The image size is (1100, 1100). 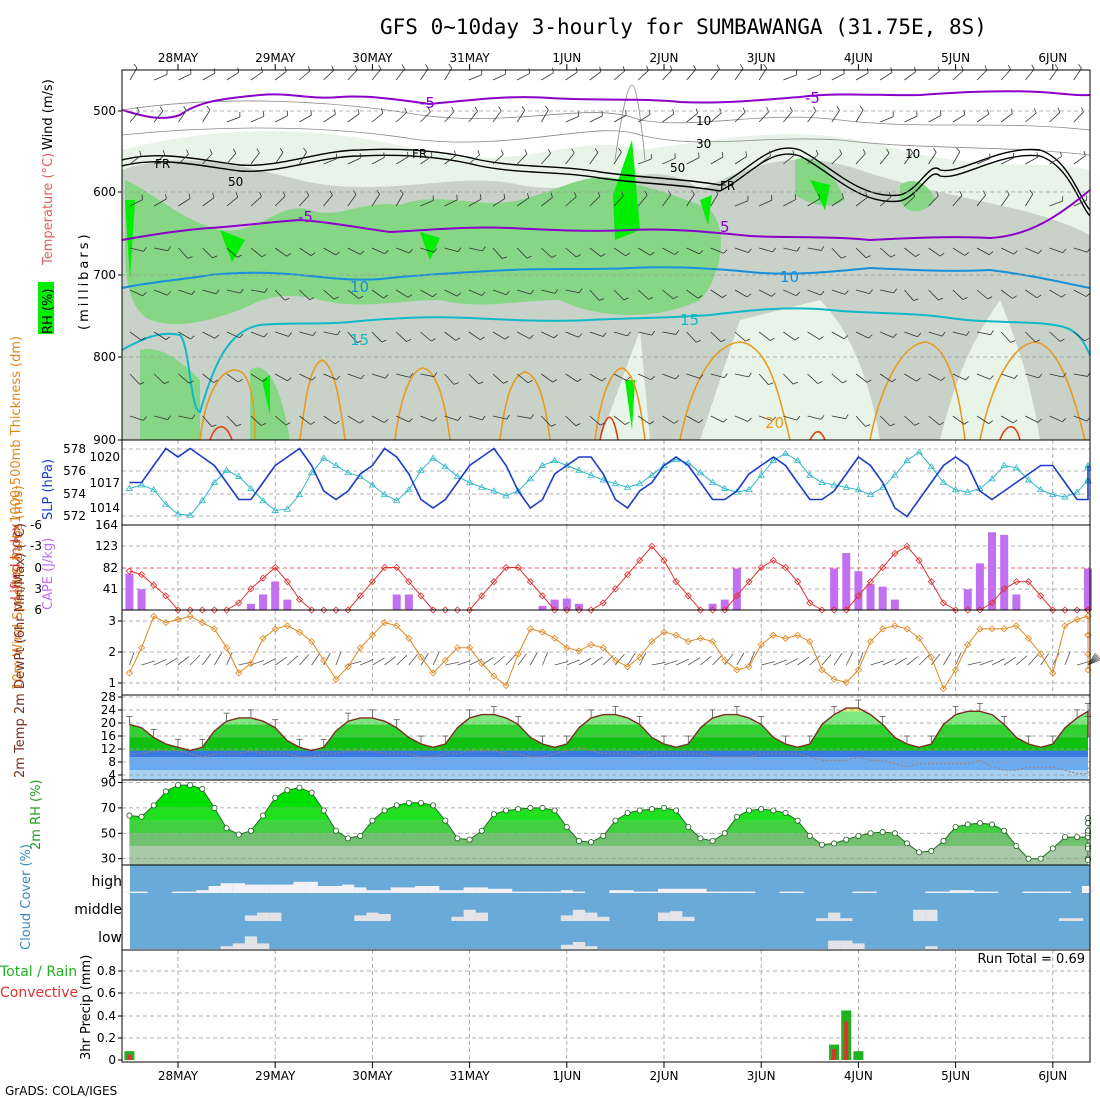 What do you see at coordinates (91, 482) in the screenshot?
I see `slp-y-ticks: 578 576 574 572 1020 1017 1014` at bounding box center [91, 482].